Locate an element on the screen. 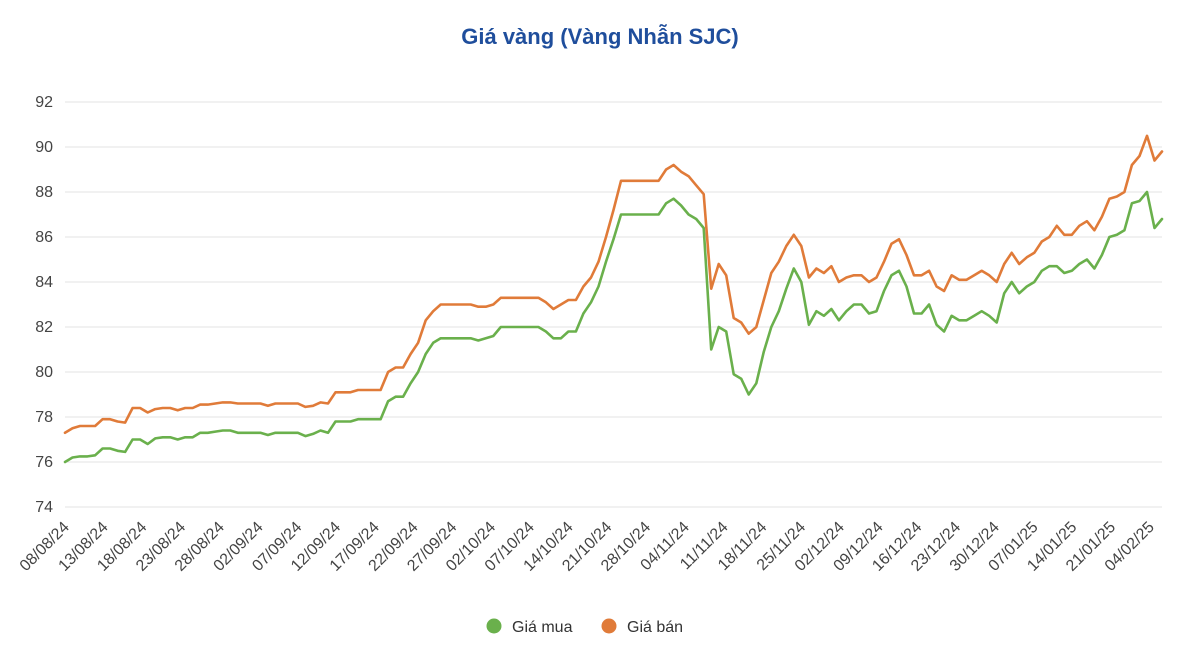 The width and height of the screenshot is (1200, 667). legend-label-0: Giá mua is located at coordinates (542, 627).